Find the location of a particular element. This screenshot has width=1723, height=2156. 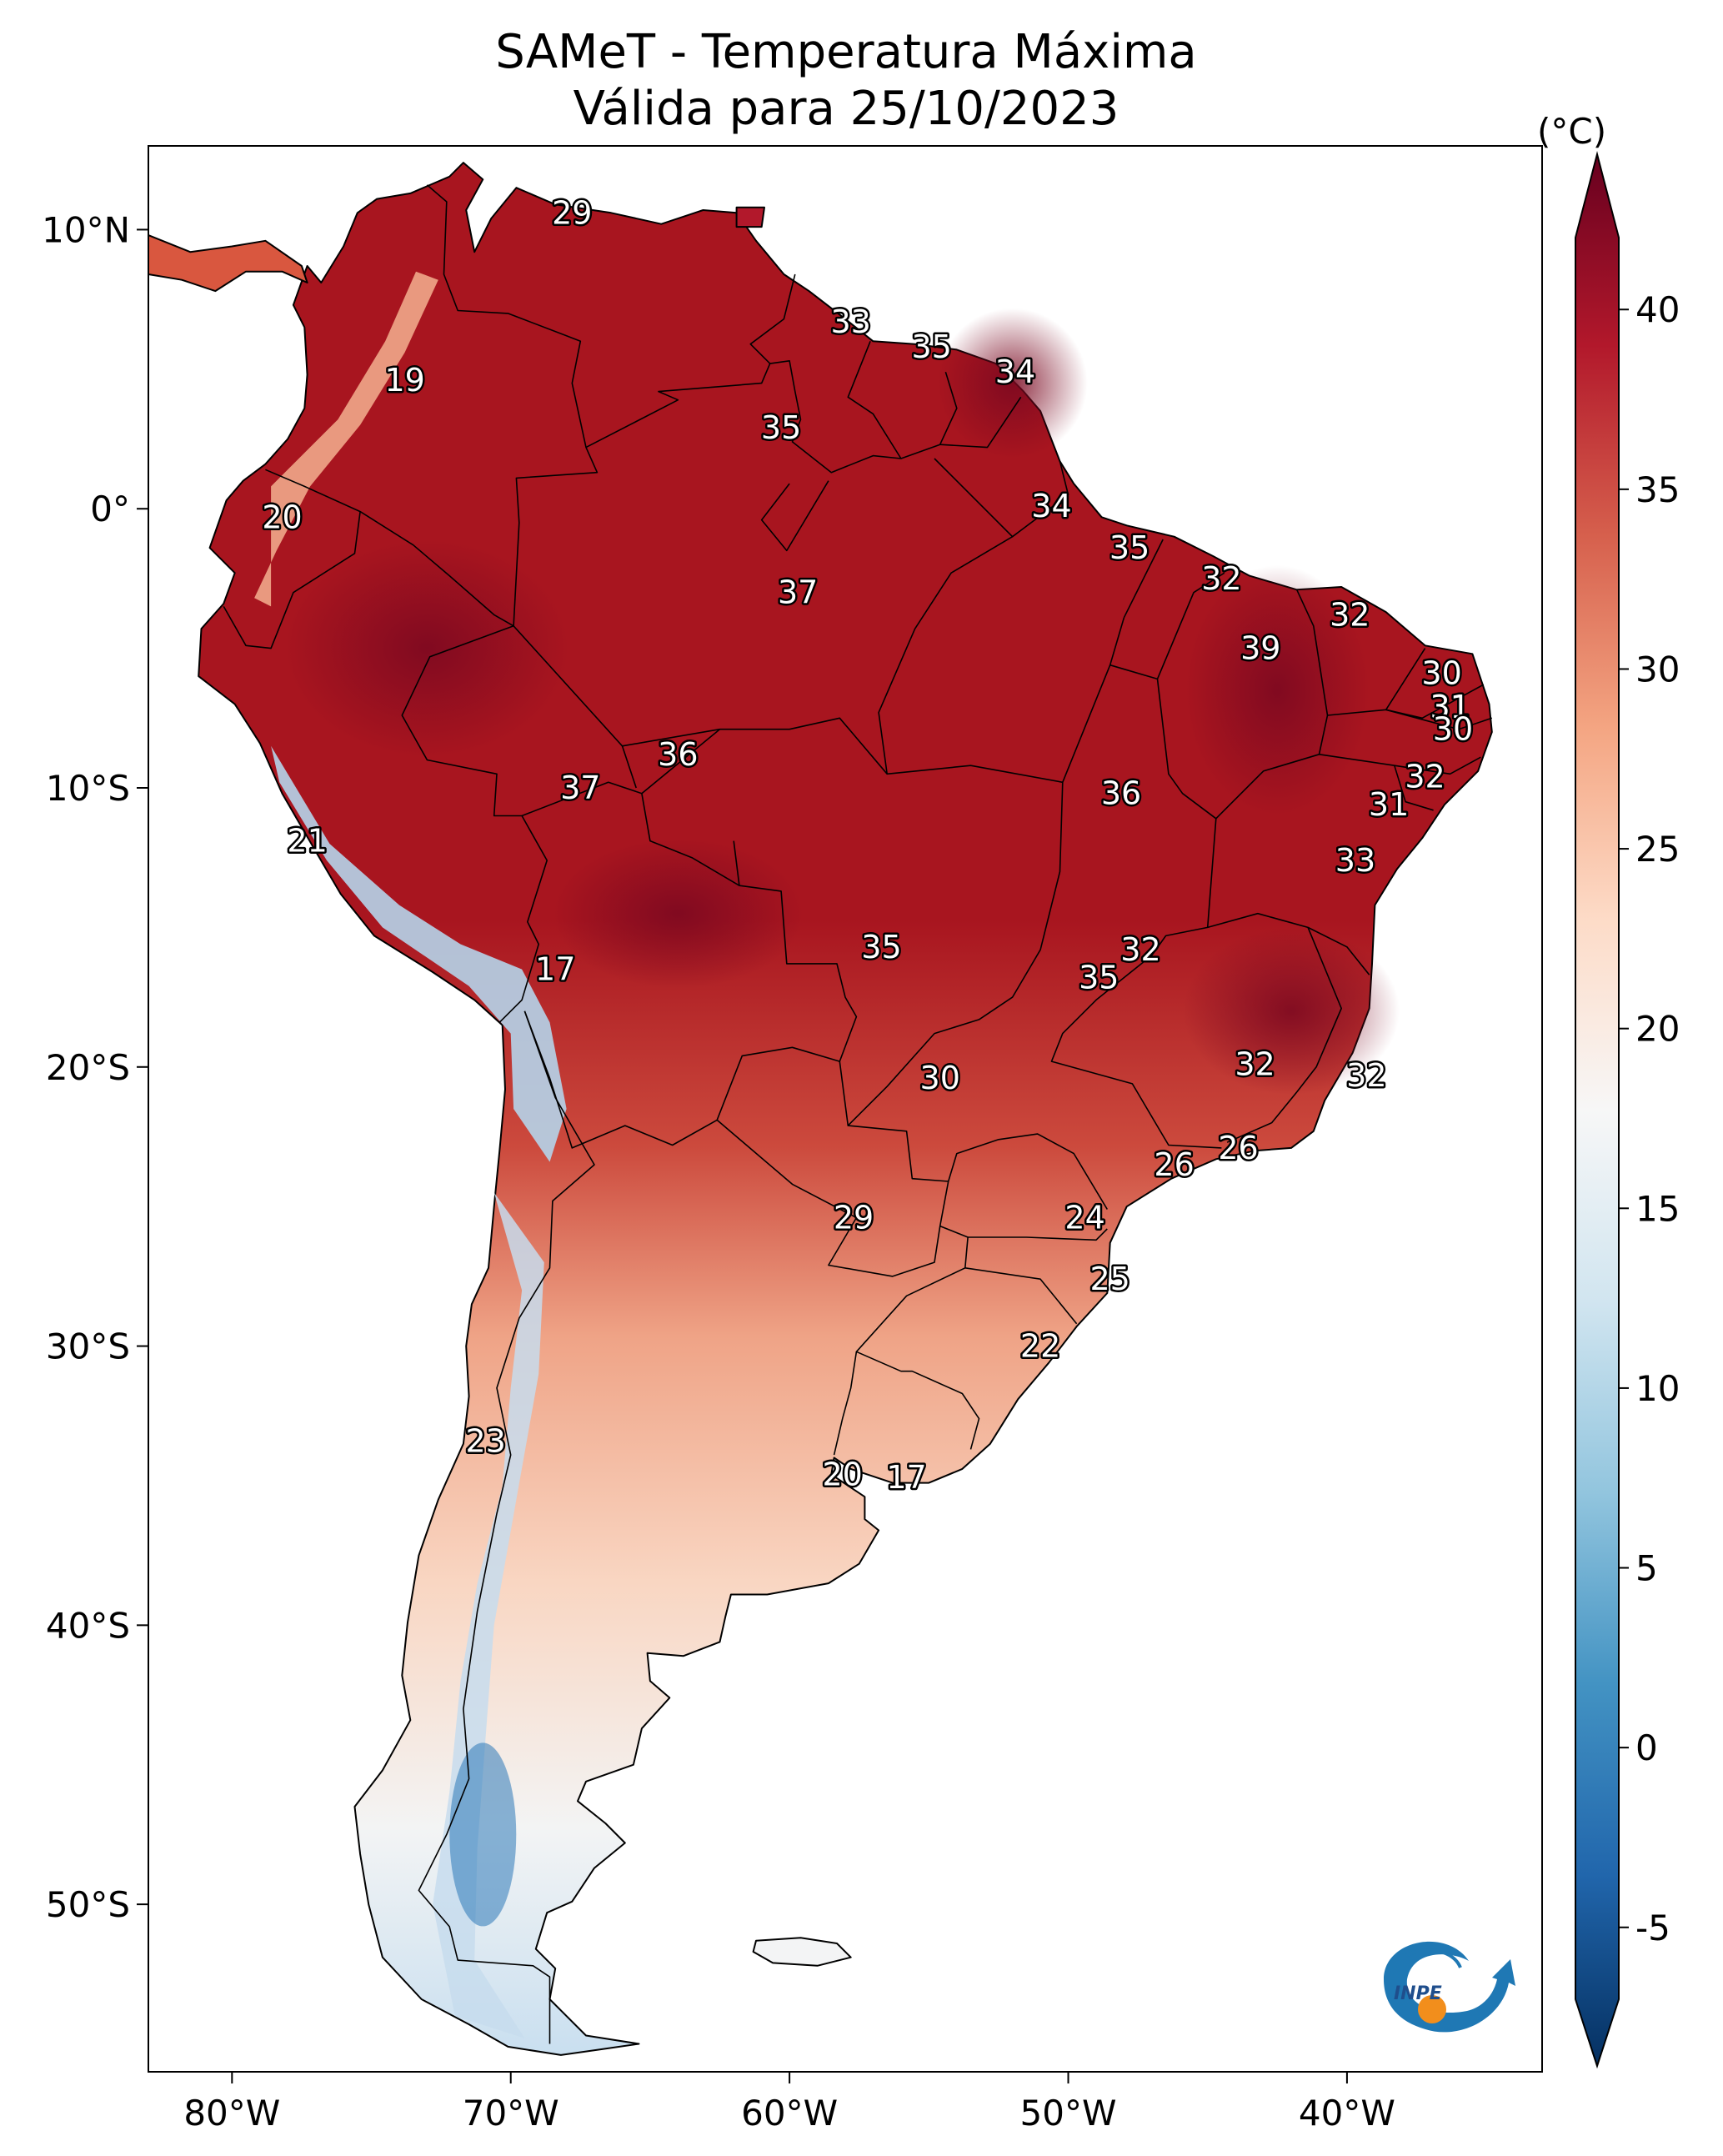

lat-tick-label: 10°N is located at coordinates (86, 229).